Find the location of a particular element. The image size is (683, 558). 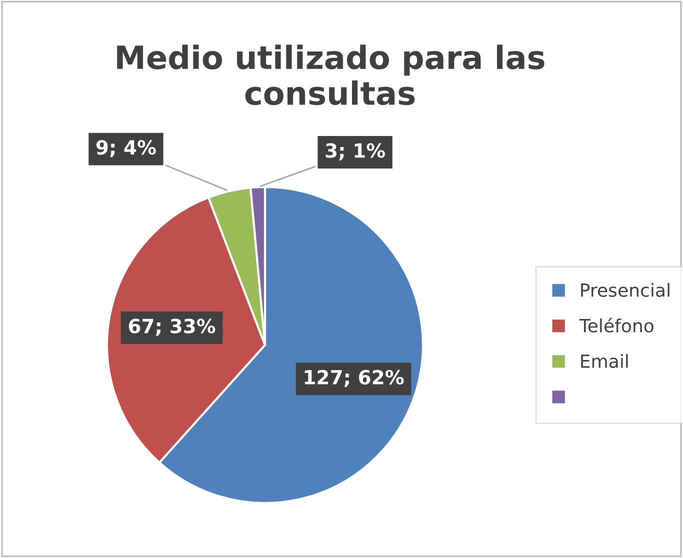

data-label: 67; 33% is located at coordinates (172, 327).